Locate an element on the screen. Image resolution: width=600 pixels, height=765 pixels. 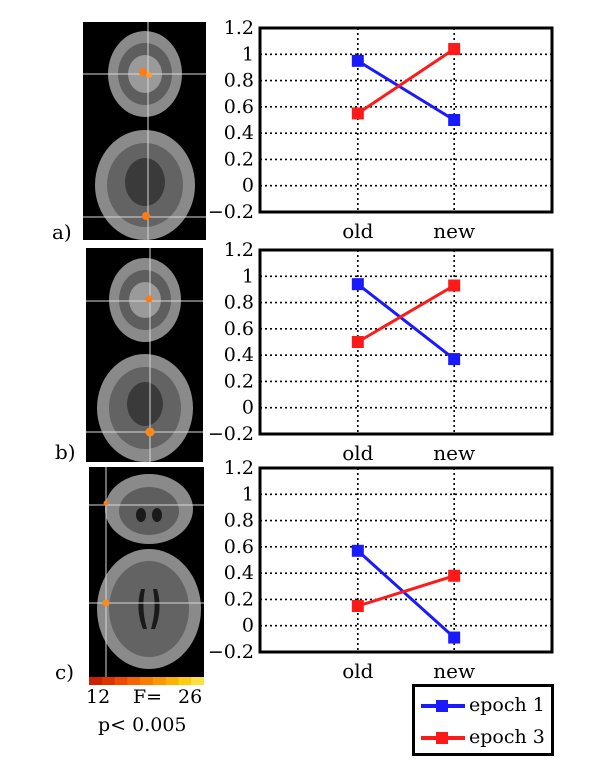
legend: epoch 1 epoch 3 is located at coordinates (483, 720).